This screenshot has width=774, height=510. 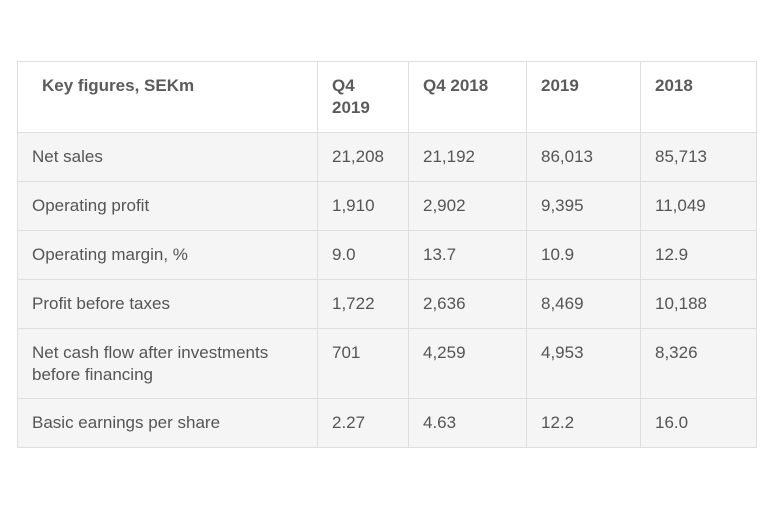 I want to click on table-cell: 701, so click(x=363, y=363).